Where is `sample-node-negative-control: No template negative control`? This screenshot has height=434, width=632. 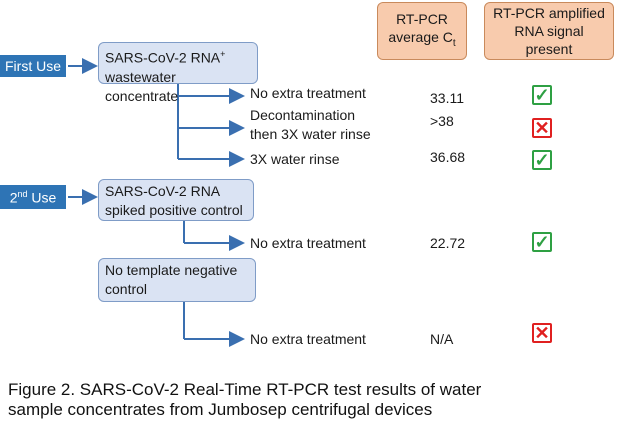
sample-node-negative-control: No template negative control is located at coordinates (177, 280).